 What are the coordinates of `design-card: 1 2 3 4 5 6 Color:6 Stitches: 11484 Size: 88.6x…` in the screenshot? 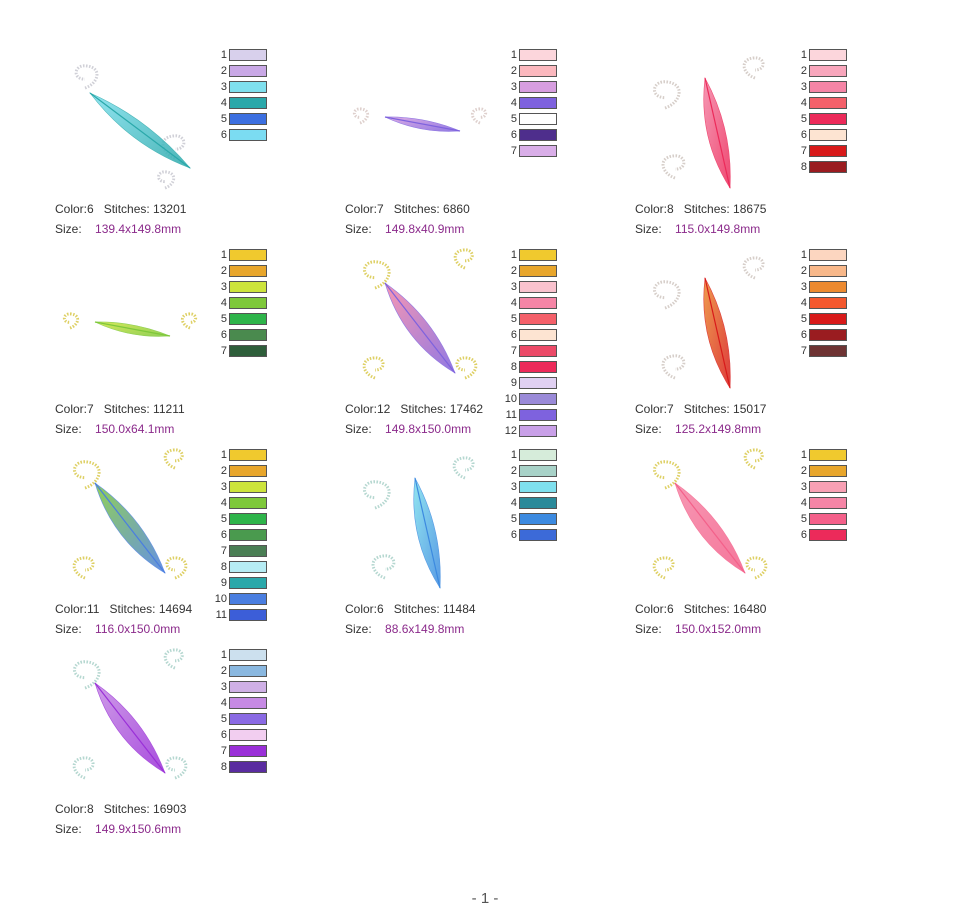 It's located at (490, 548).